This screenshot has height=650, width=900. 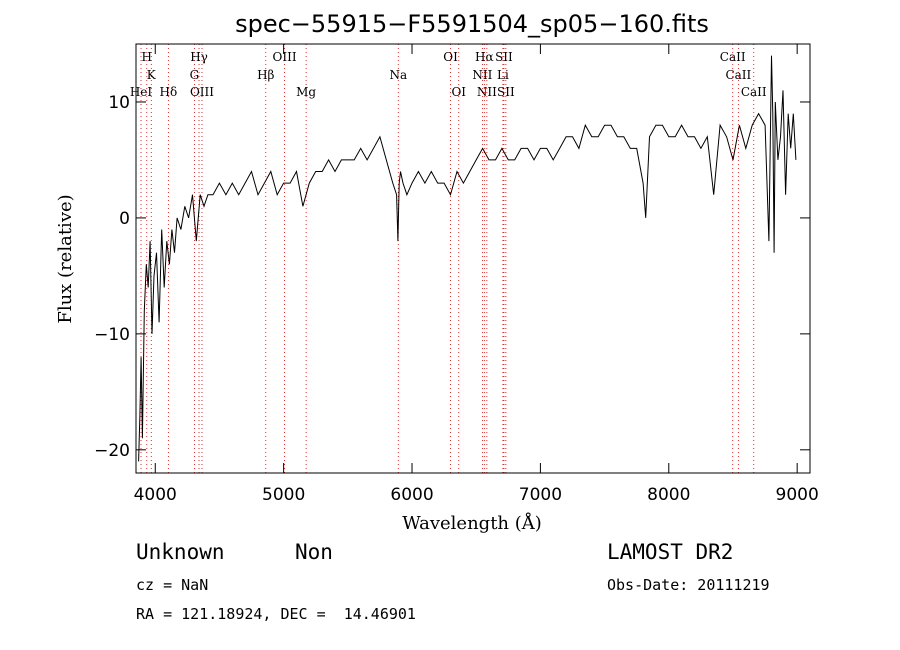 I want to click on spectral-line-label: K, so click(x=152, y=75).